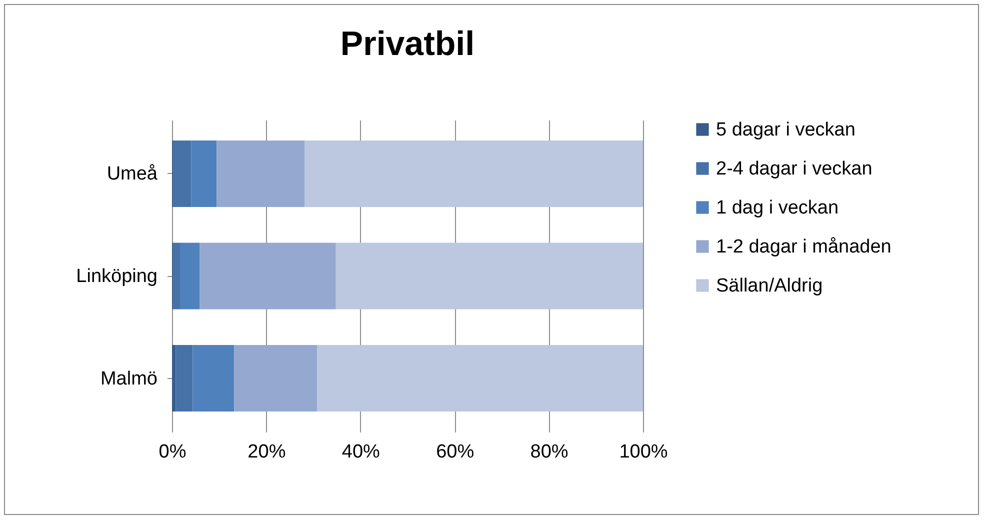 This screenshot has width=985, height=521. Describe the element at coordinates (172, 452) in the screenshot. I see `x-tick-label: 0%` at that location.